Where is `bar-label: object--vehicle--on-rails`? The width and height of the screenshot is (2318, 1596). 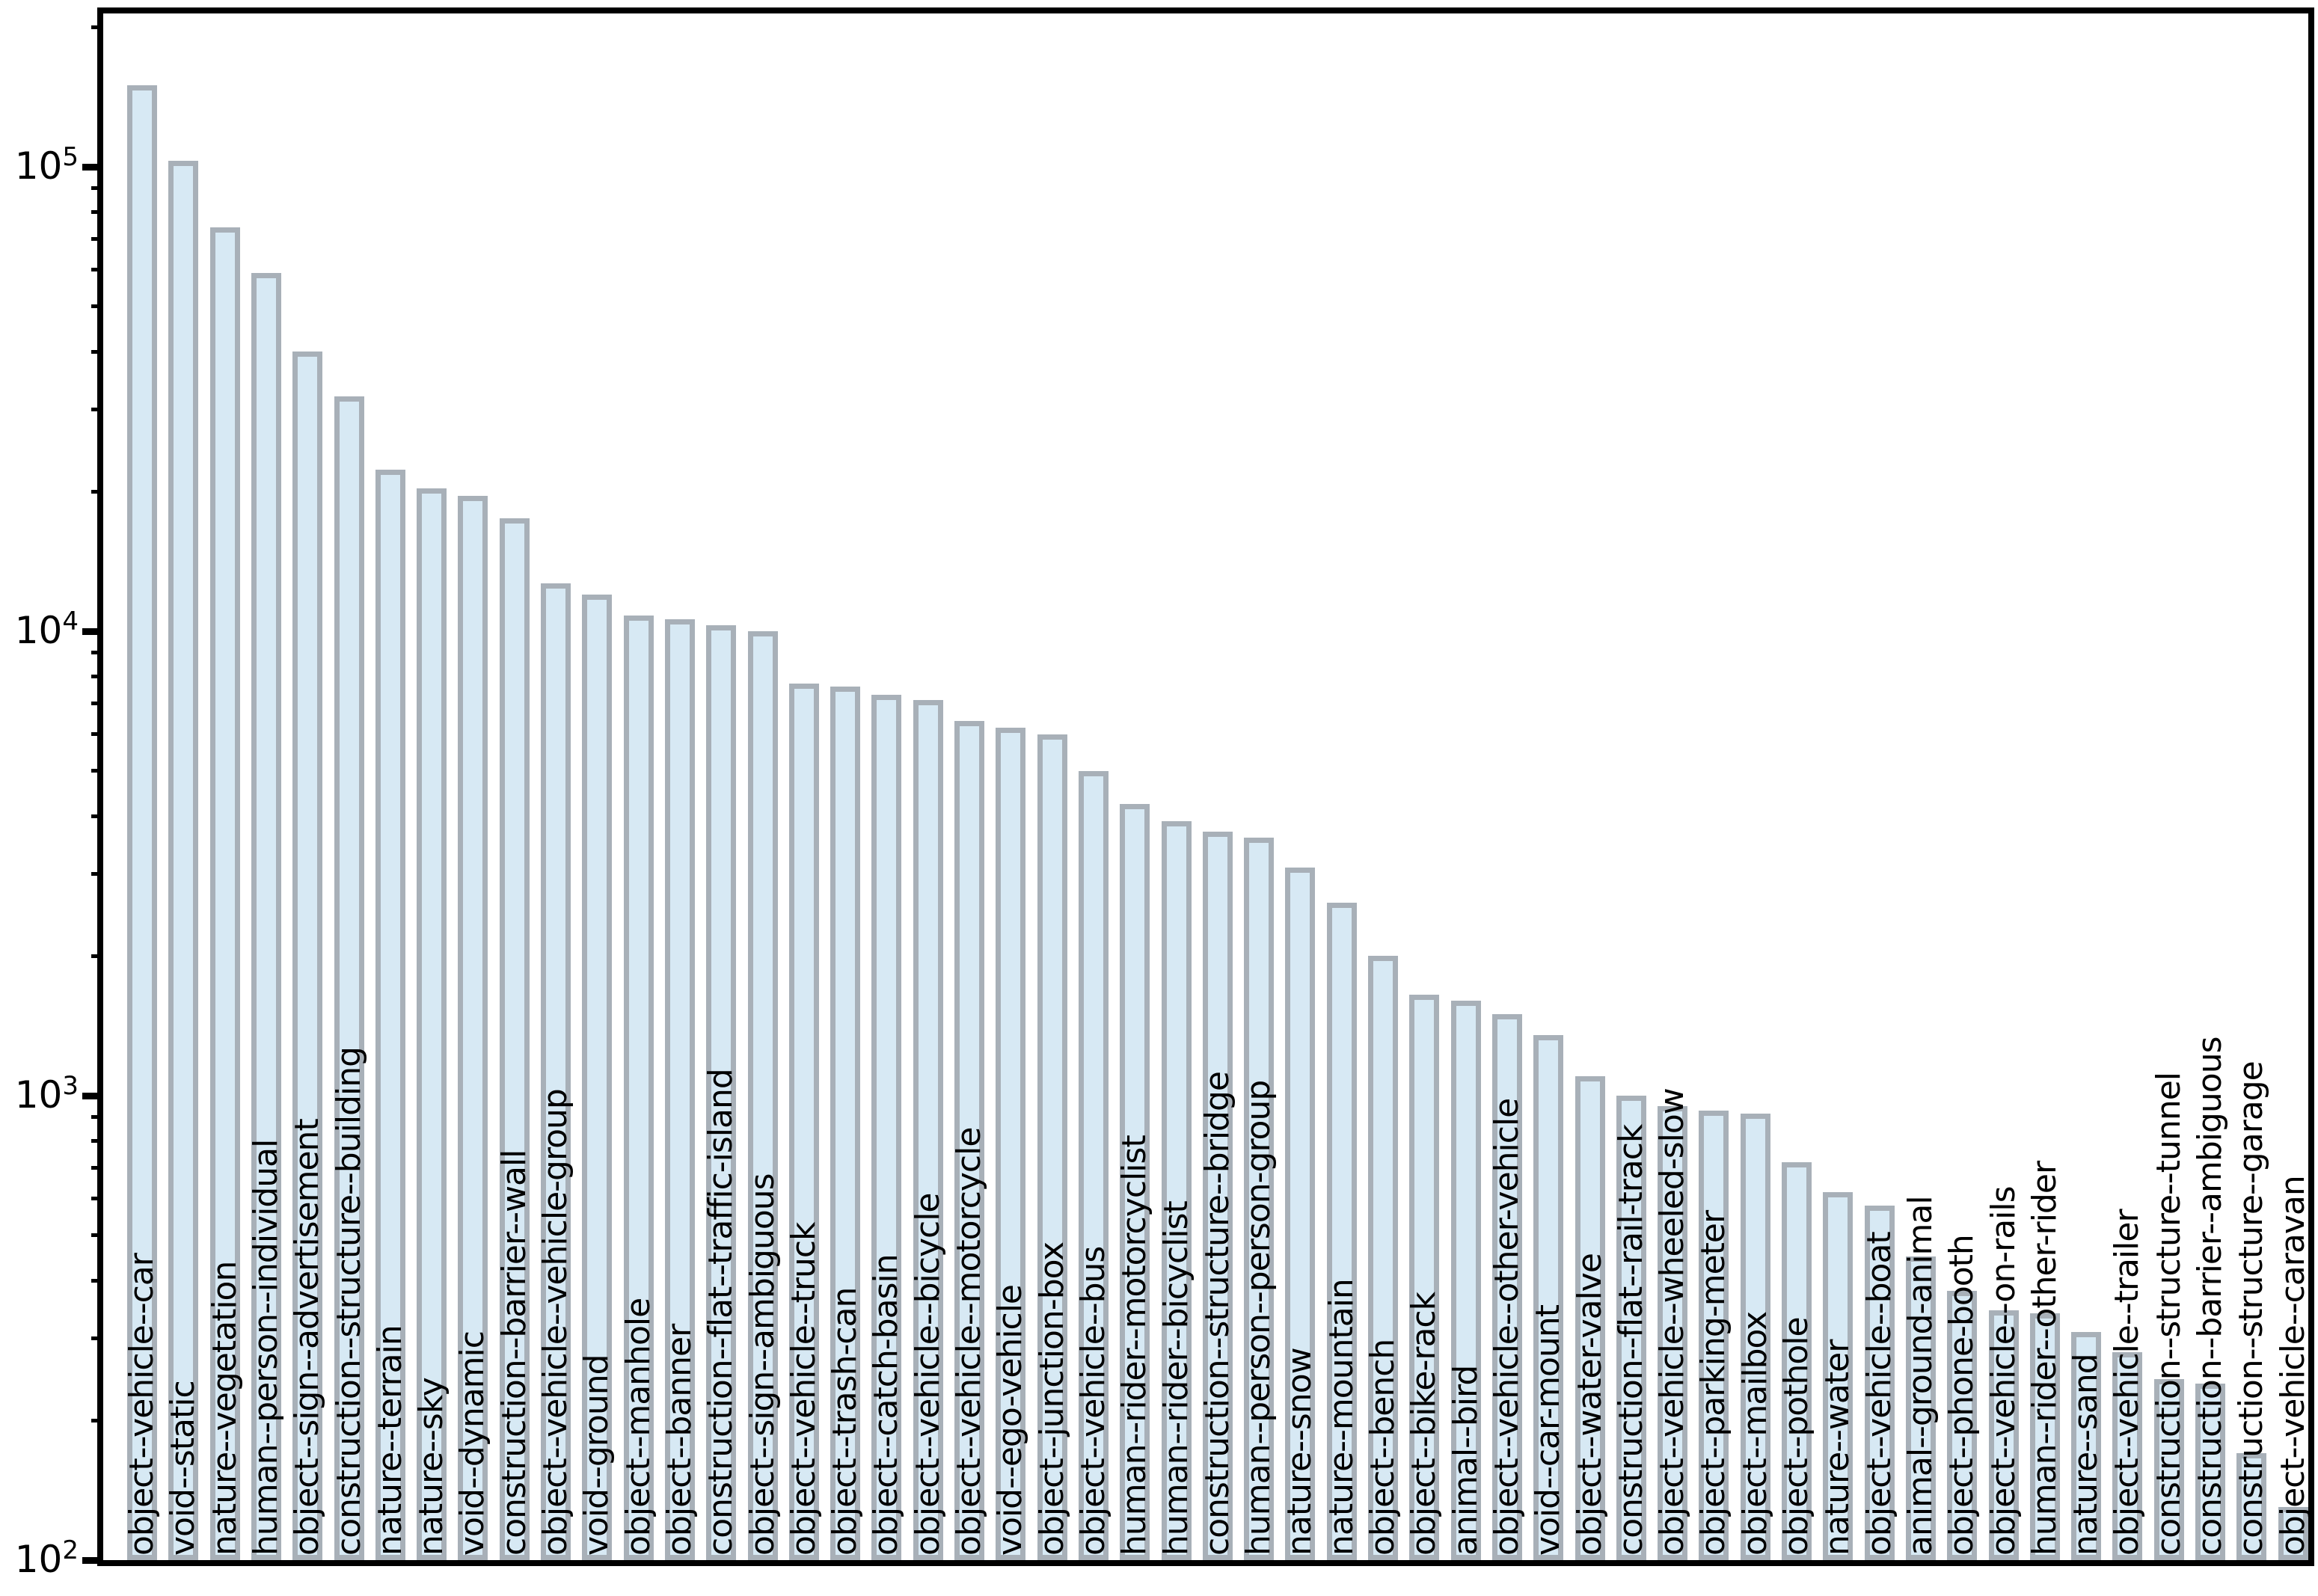 bar-label: object--vehicle--on-rails is located at coordinates (2003, 1371).